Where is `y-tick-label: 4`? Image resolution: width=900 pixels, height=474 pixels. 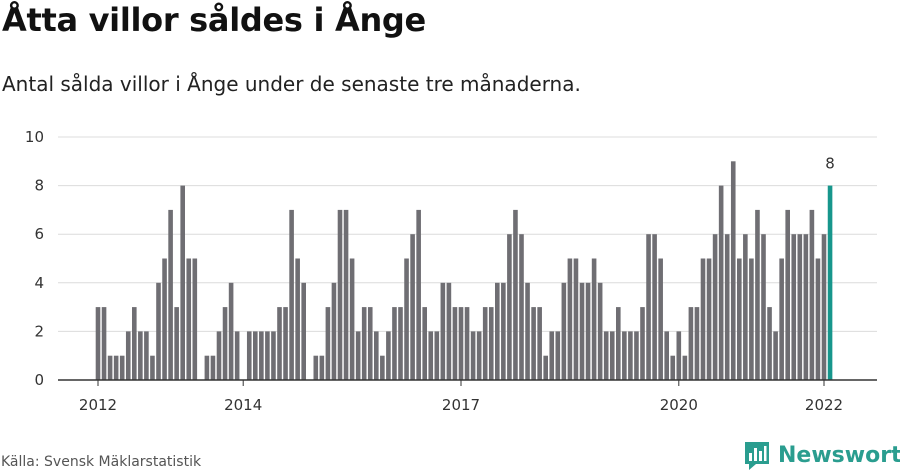 y-tick-label: 4 is located at coordinates (39, 283).